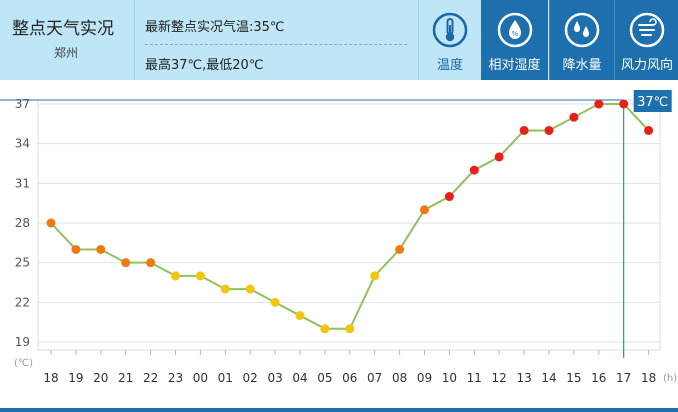  I want to click on bottom-bar, so click(339, 410).